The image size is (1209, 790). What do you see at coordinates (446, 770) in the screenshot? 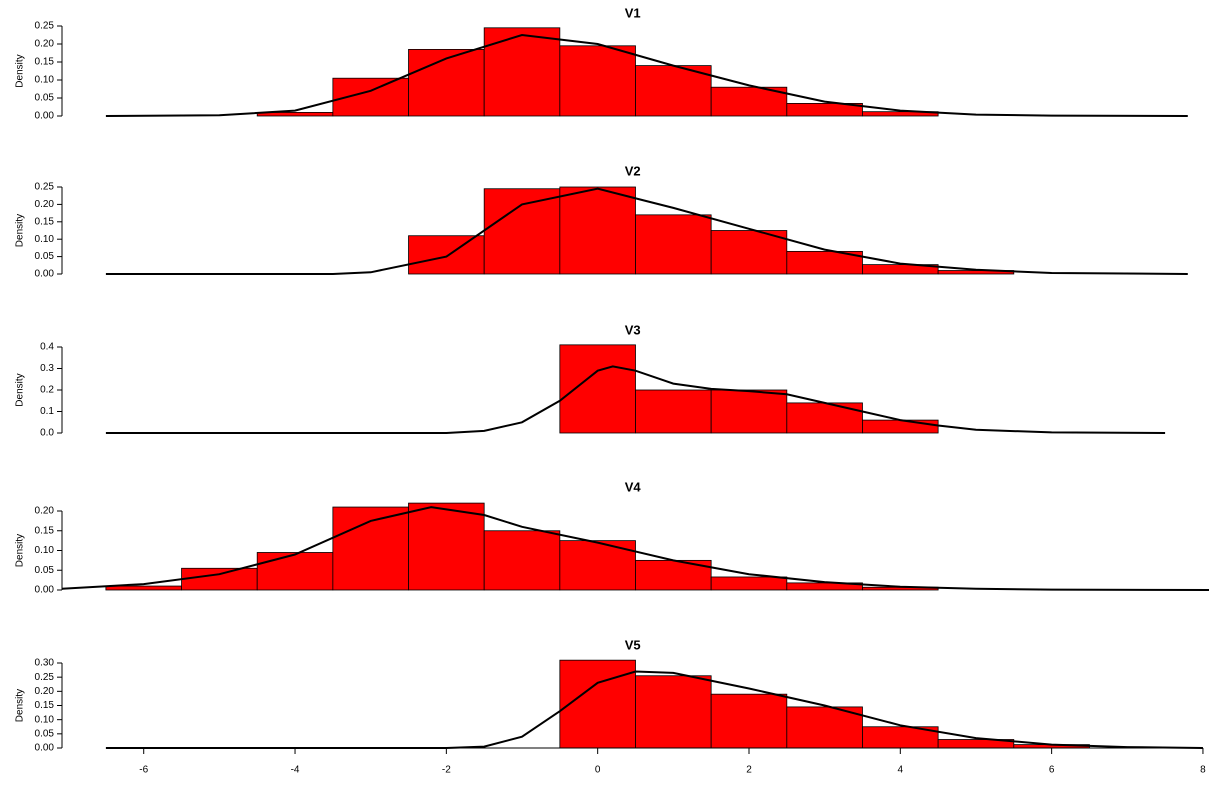
I see `x-tick-label: -2` at bounding box center [446, 770].